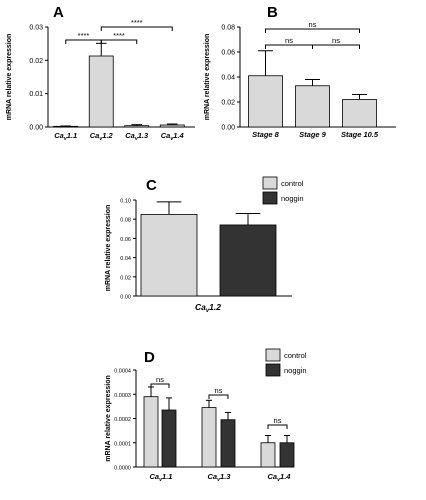 This screenshot has height=500, width=426. Describe the element at coordinates (122, 396) in the screenshot. I see `y-tick-label: 0.0003` at that location.